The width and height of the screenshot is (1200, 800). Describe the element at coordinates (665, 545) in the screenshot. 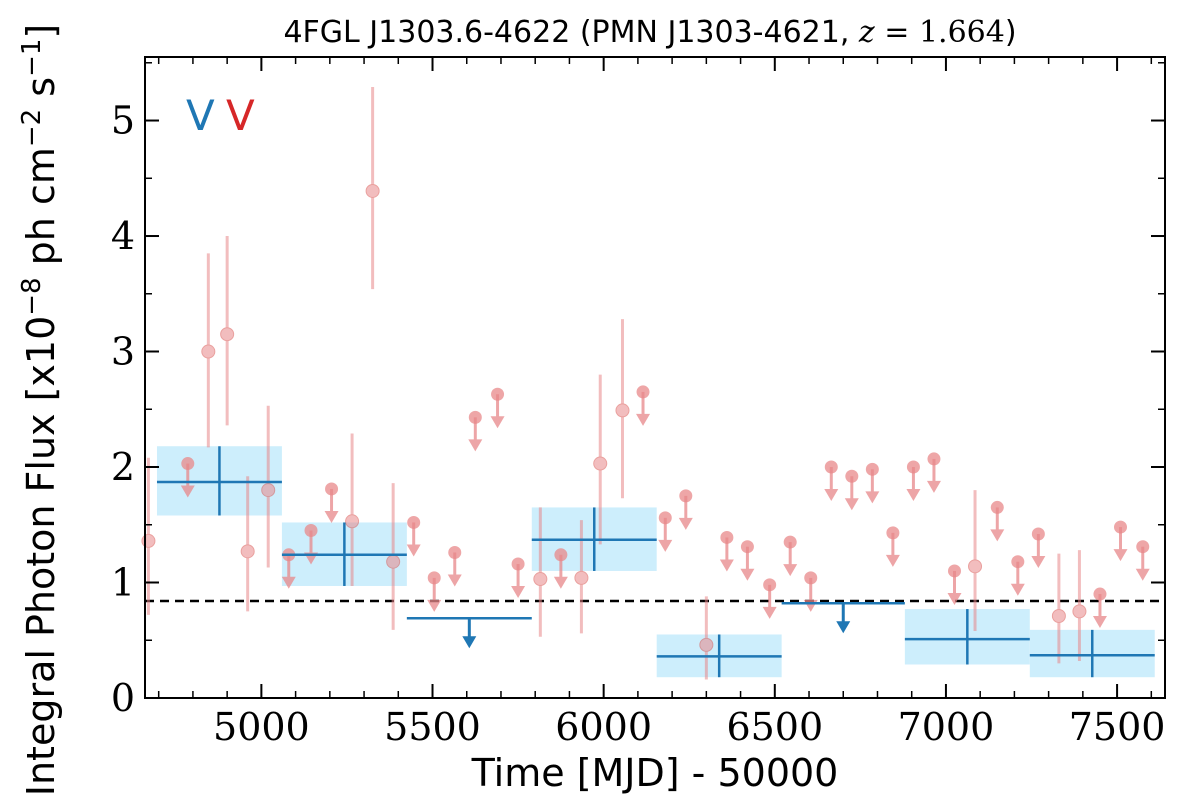

I see `fine-ul-arrow-12-head` at that location.